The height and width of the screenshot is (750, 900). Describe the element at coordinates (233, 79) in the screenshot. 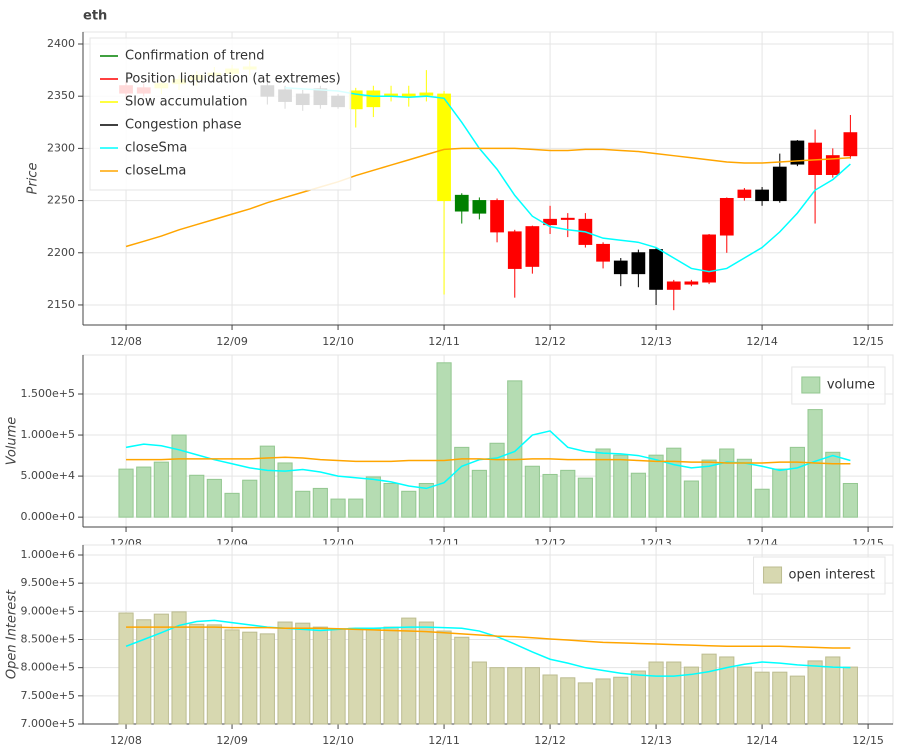

I see `legend-label: Position liquidation (at extremes)` at that location.